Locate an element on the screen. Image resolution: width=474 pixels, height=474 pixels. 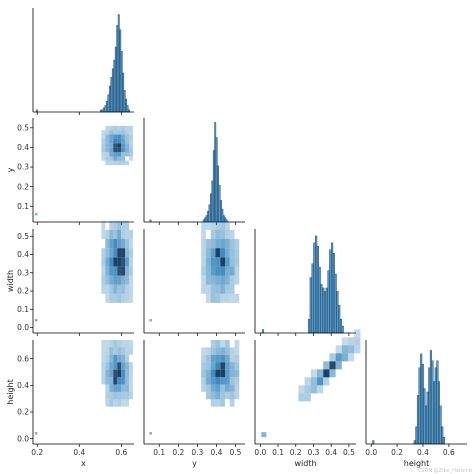
hist2d-width-vs-y is located at coordinates (194, 271).